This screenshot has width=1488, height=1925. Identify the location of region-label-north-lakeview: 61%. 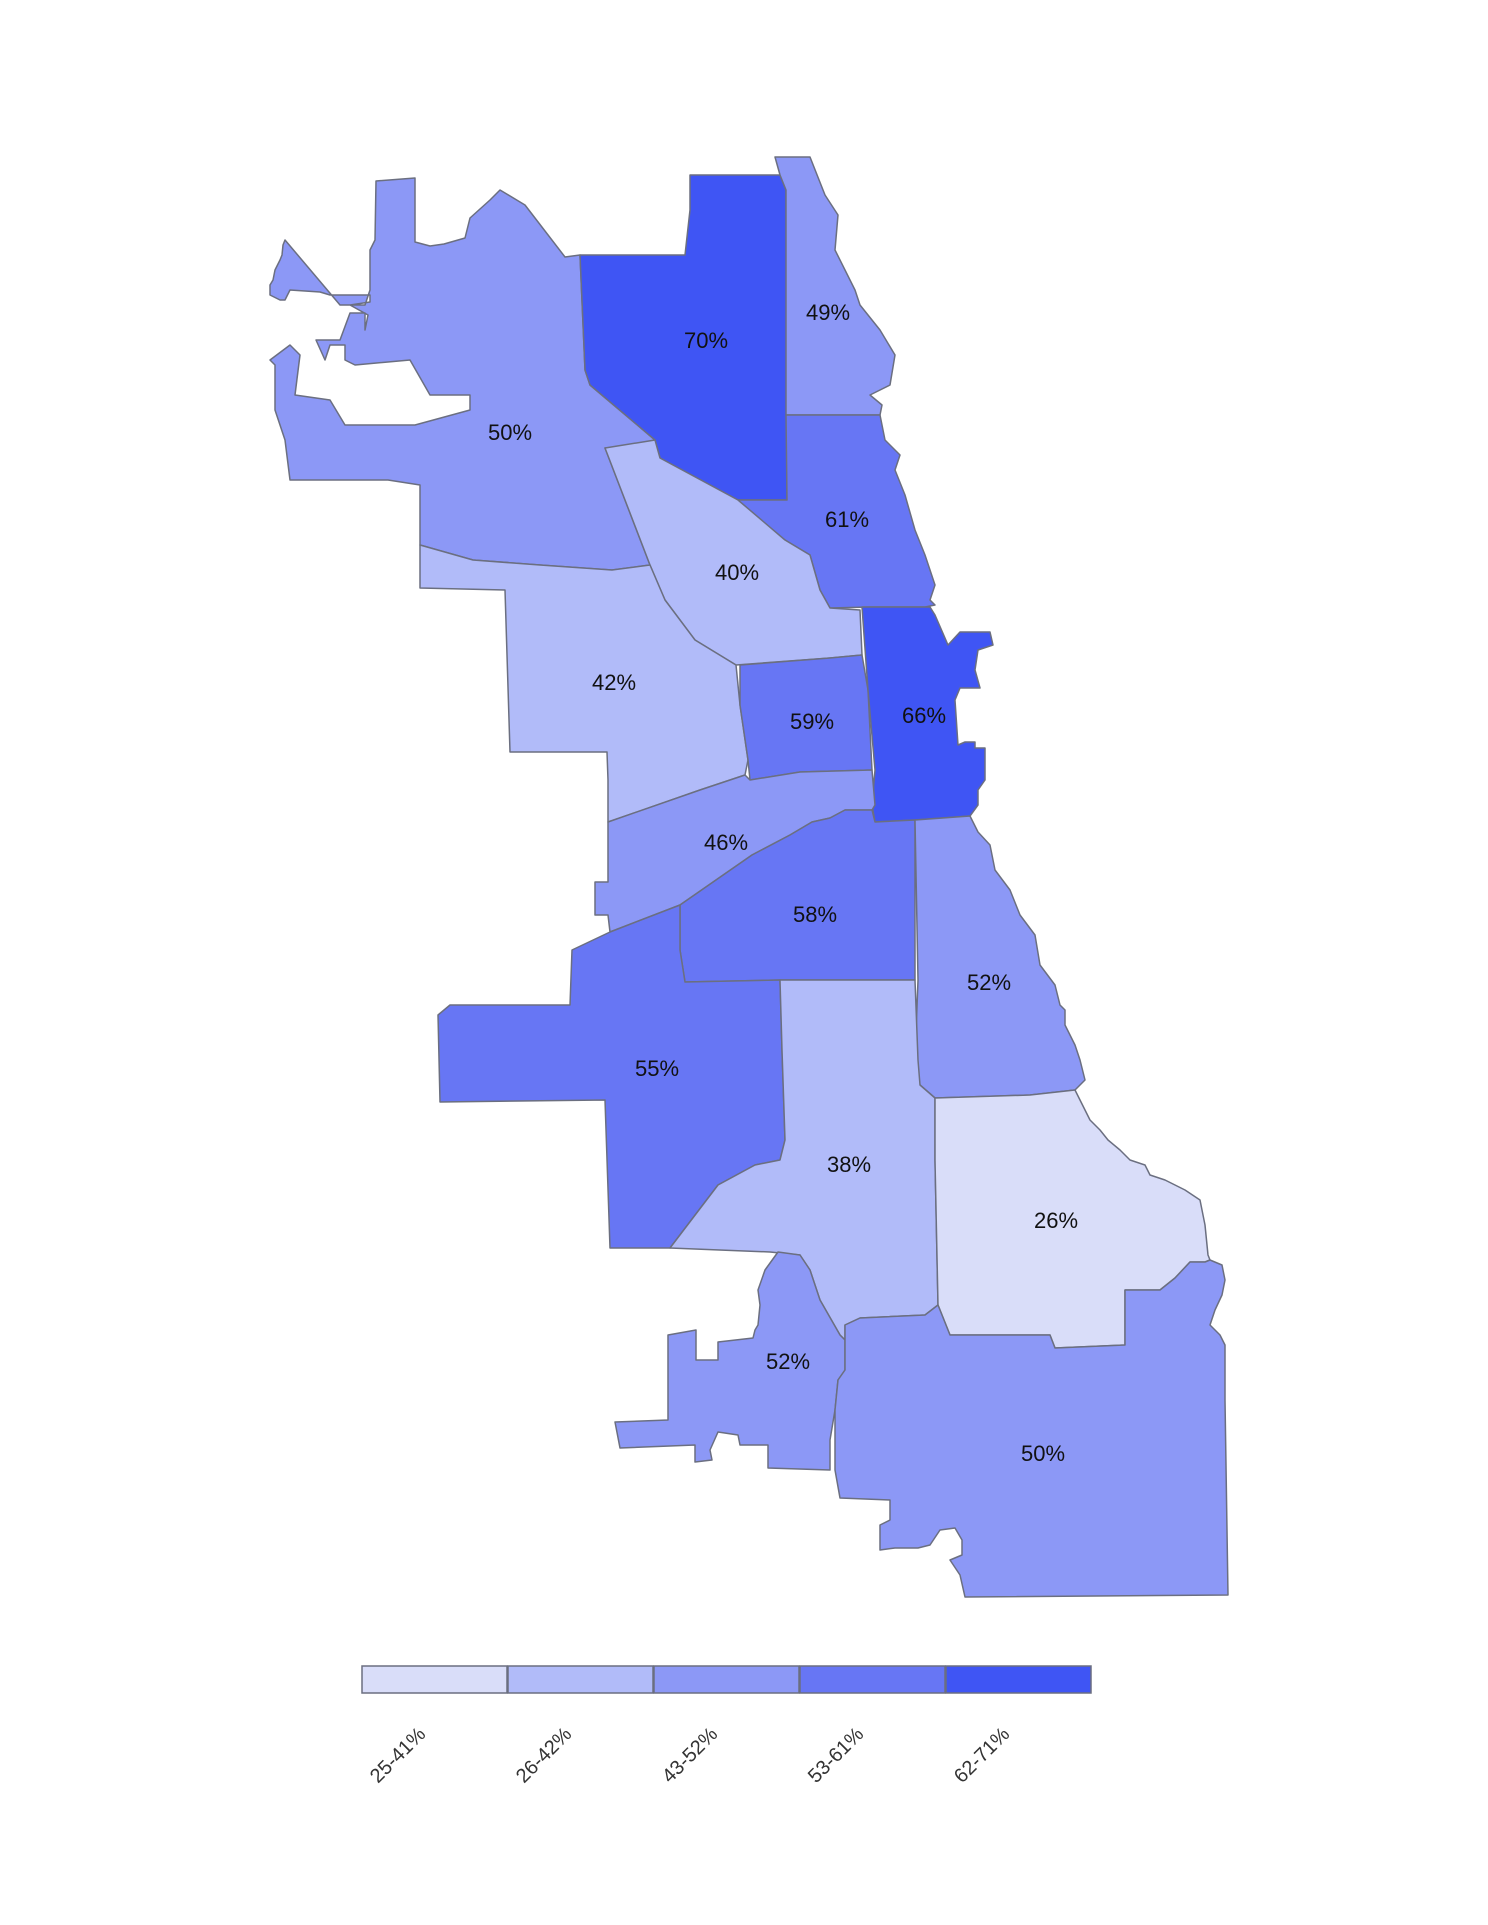
(847, 519).